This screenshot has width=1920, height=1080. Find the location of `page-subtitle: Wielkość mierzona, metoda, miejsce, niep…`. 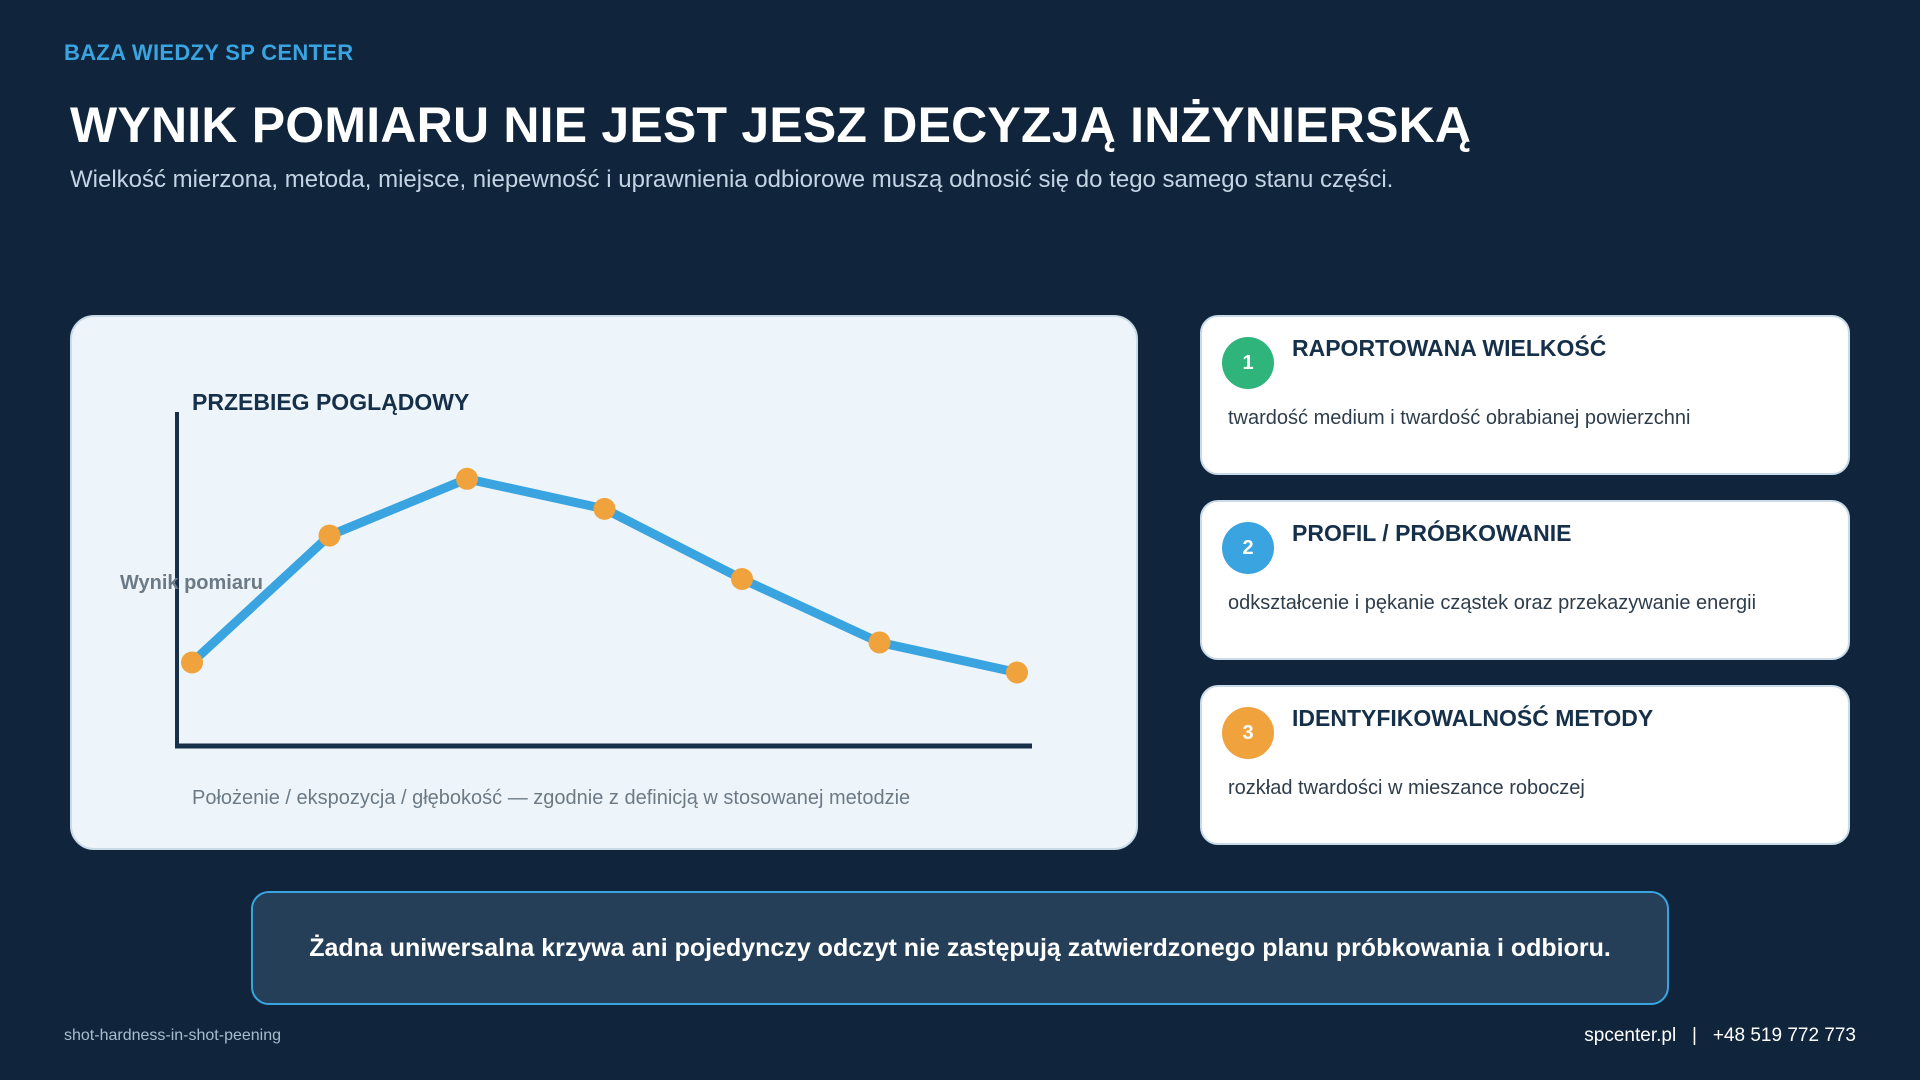

page-subtitle: Wielkość mierzona, metoda, miejsce, niep… is located at coordinates (732, 179).